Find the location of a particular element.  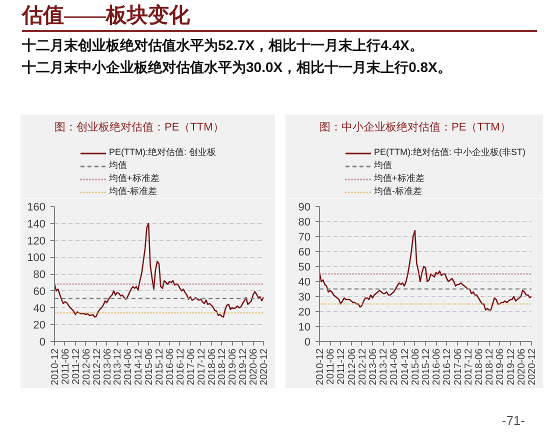

text: 十二月末创业板绝对估值水平为52.7X，相比十一月末上行4.4X。 is located at coordinates (223, 45).